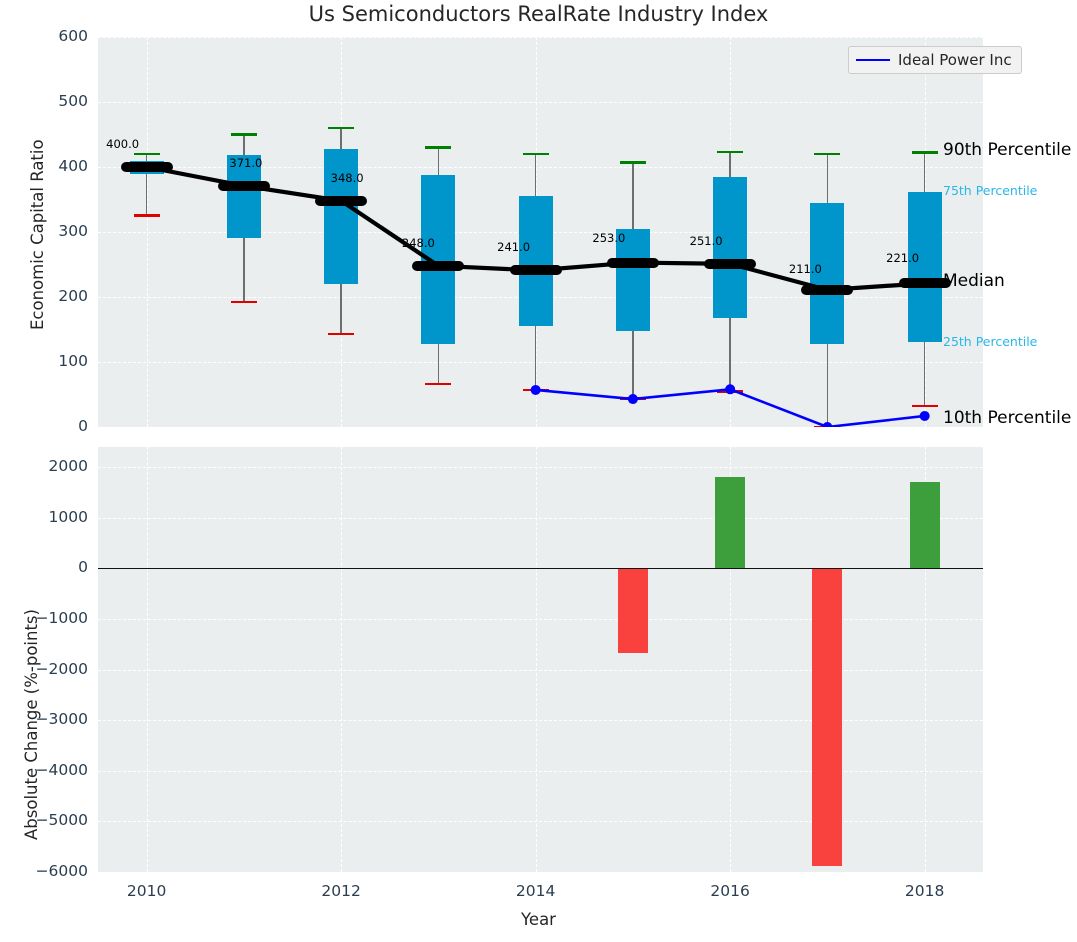 This screenshot has height=942, width=1077. What do you see at coordinates (61, 618) in the screenshot?
I see `y-axis-tick-label: −1000` at bounding box center [61, 618].